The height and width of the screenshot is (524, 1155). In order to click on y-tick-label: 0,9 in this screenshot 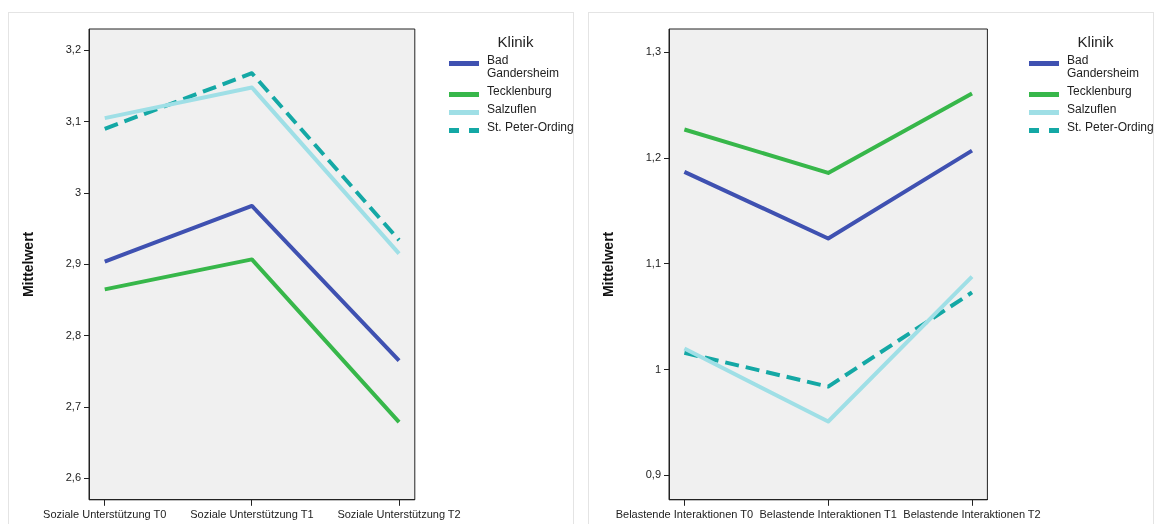, I will do `click(653, 474)`.